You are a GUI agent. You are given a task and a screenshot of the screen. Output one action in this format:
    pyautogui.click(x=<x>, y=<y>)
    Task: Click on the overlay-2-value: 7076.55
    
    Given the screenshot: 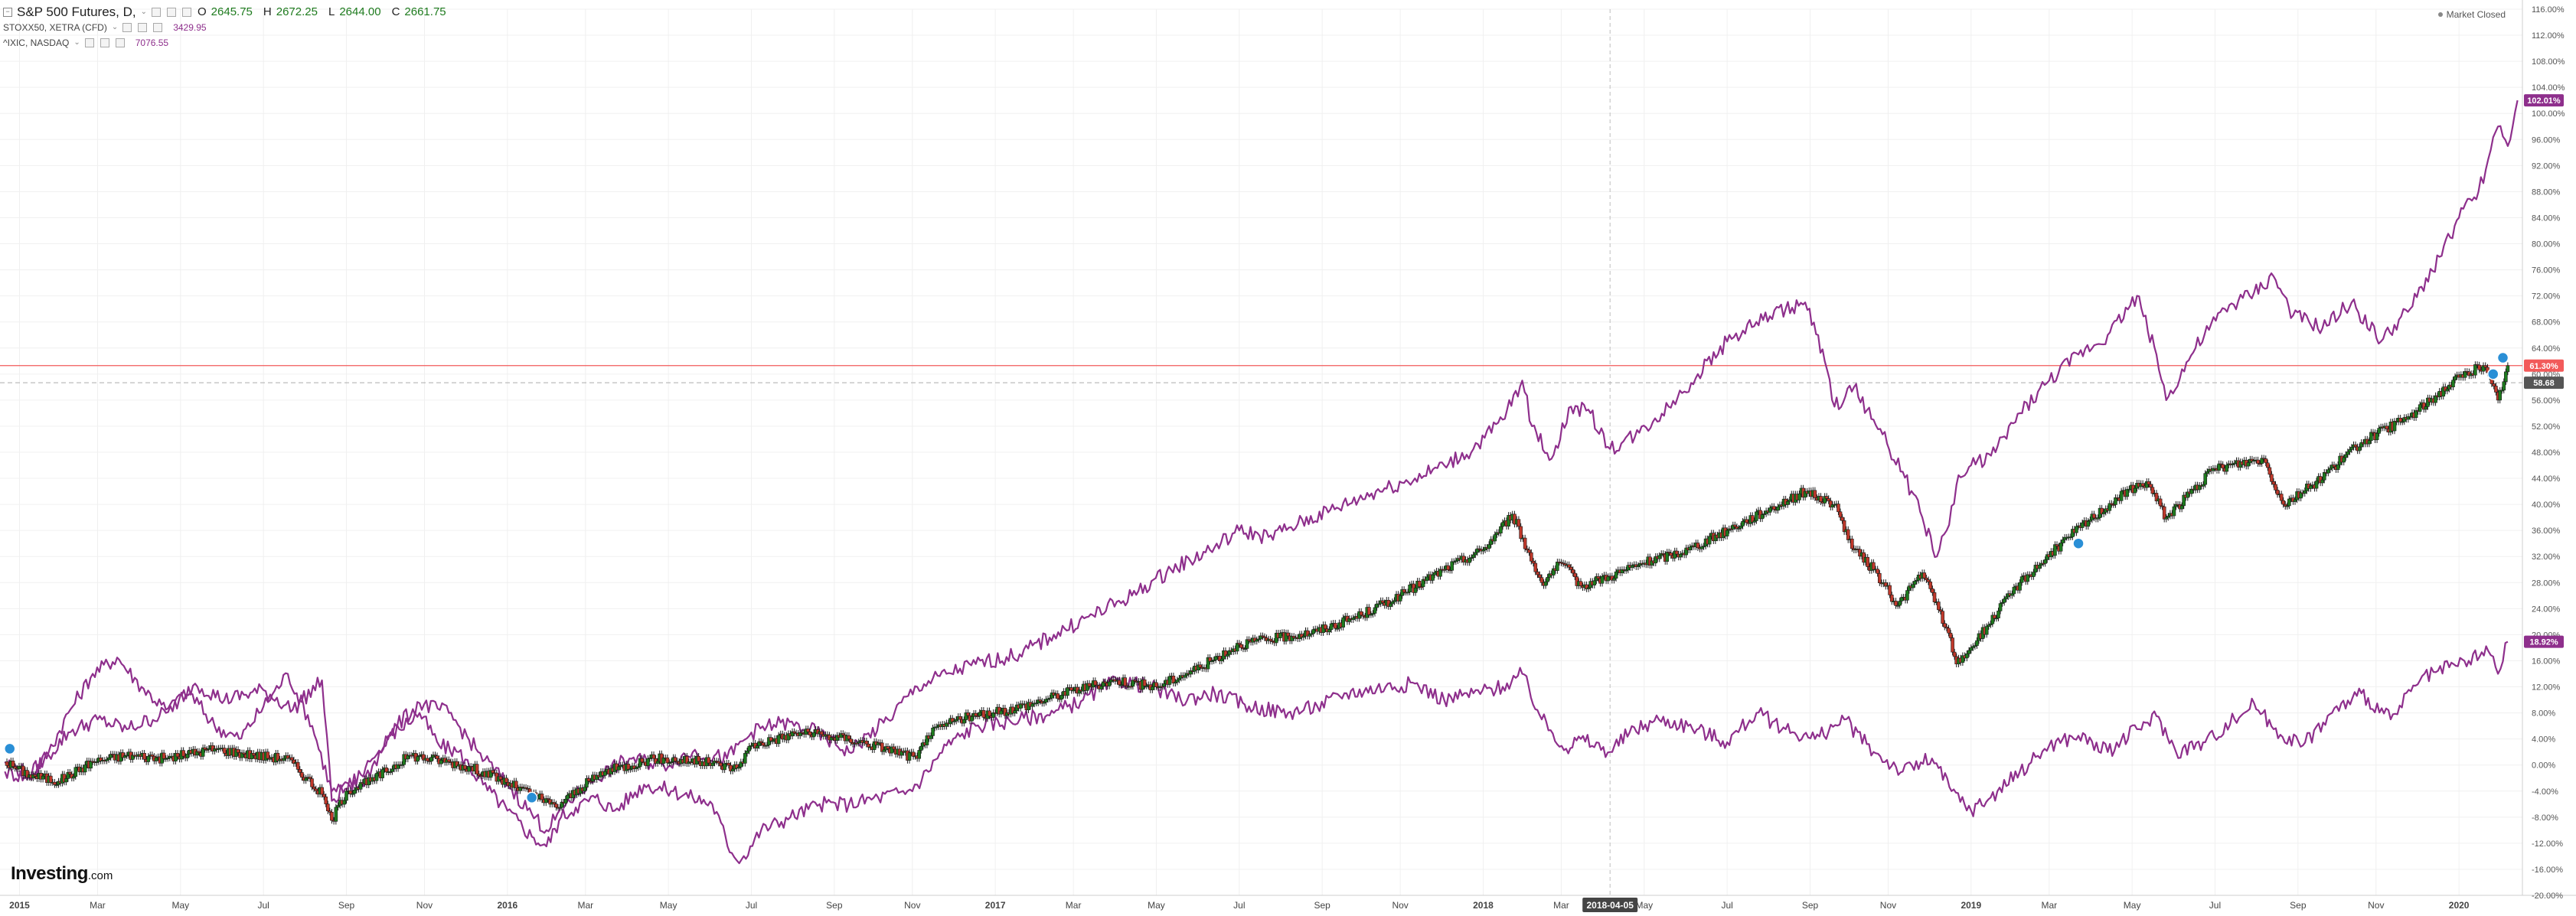 What is the action you would take?
    pyautogui.click(x=152, y=42)
    